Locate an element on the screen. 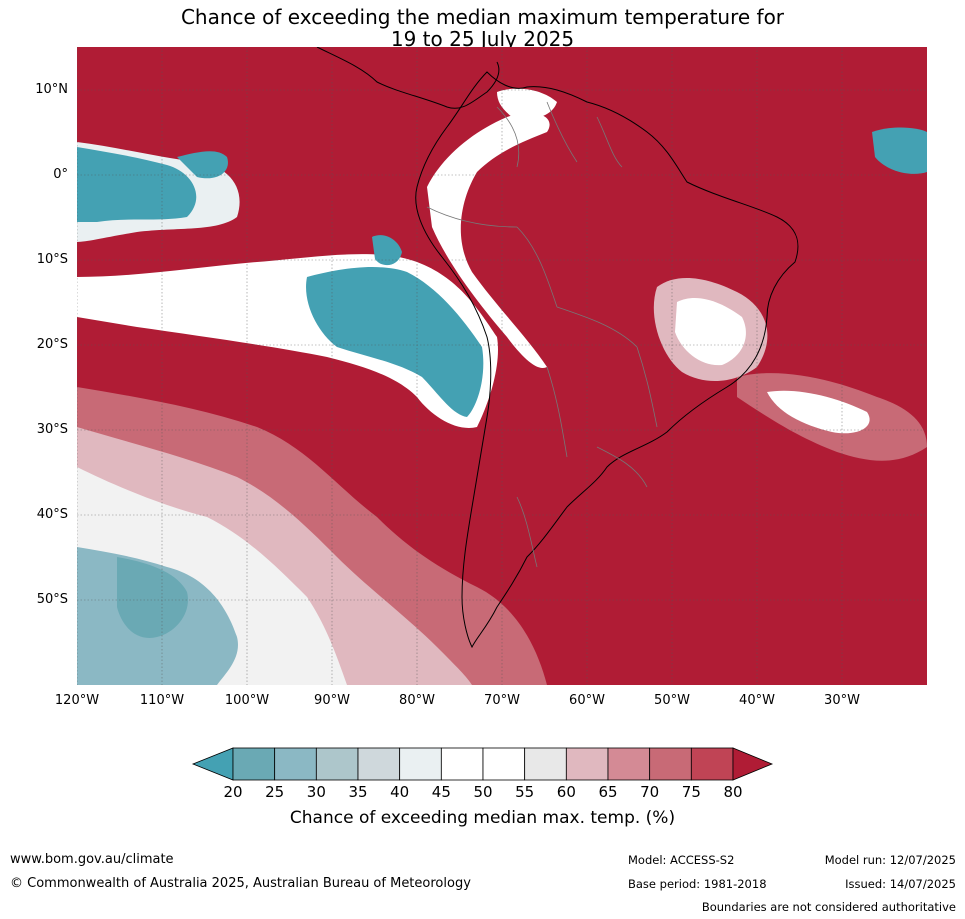  footer-base-period: Base period: 1981-2018 is located at coordinates (697, 884).